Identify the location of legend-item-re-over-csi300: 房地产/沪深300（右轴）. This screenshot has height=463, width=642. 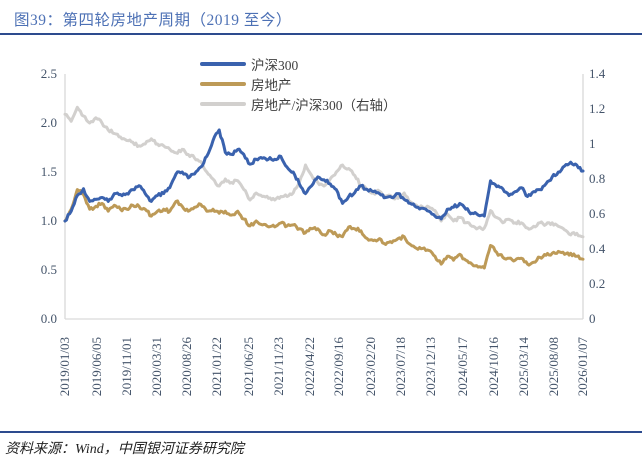
(298, 104).